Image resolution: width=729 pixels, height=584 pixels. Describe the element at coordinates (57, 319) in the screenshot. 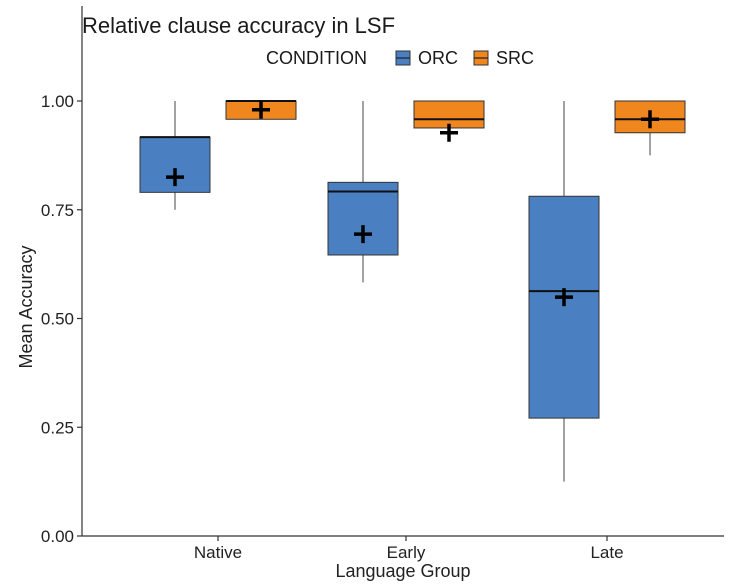

I see `y-tick-label: 0.50` at that location.